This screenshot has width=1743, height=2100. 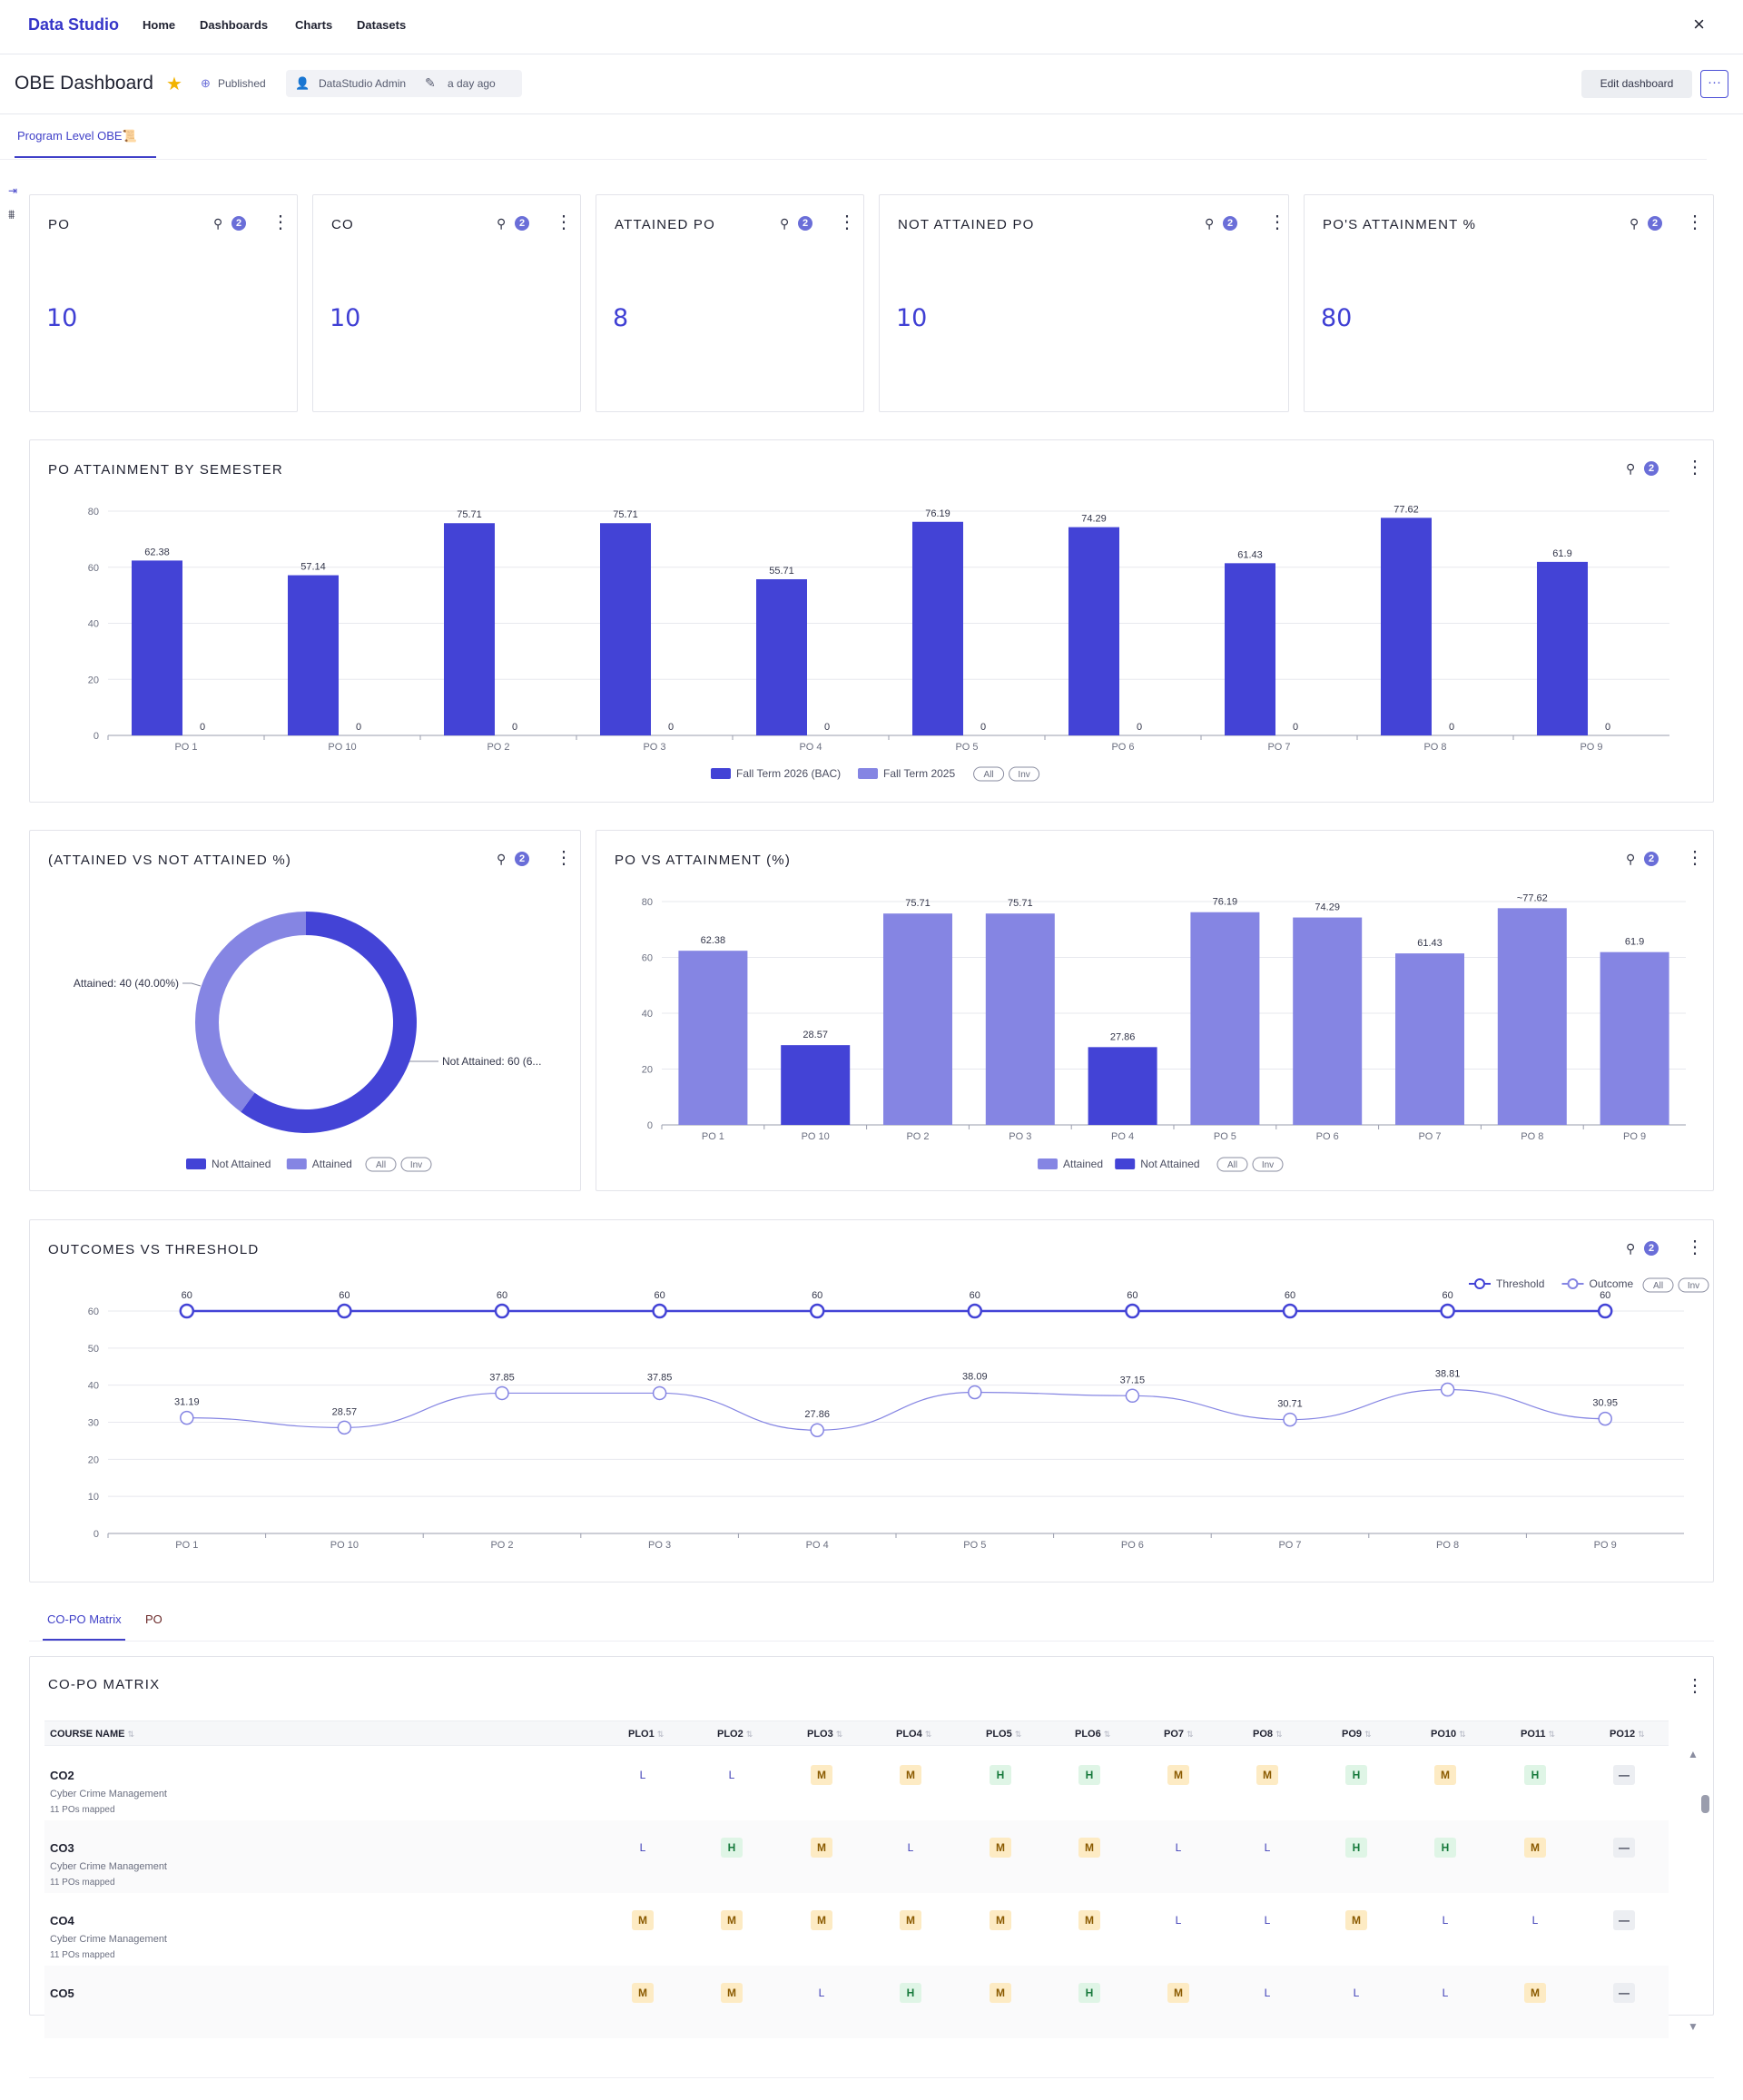 I want to click on close-icon: ×, so click(x=1699, y=24).